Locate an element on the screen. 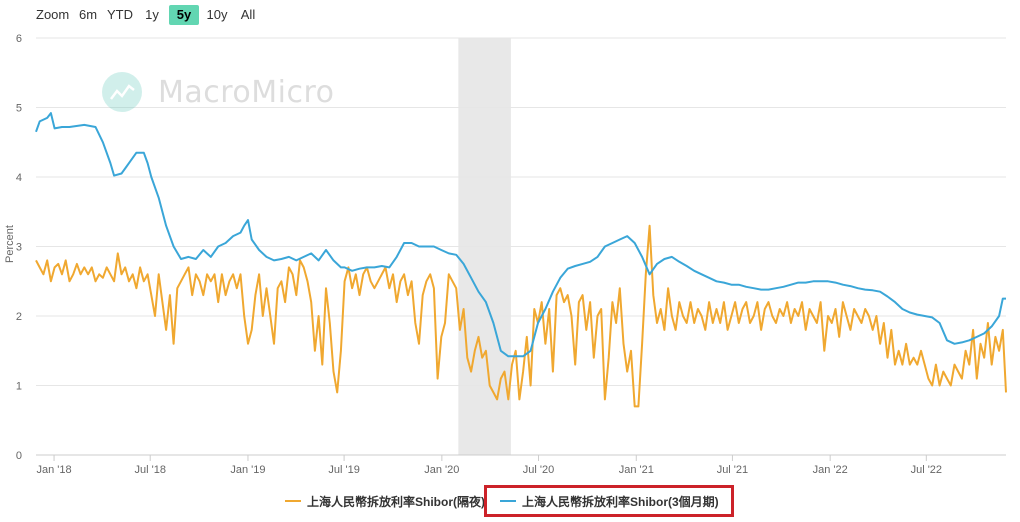  y-tick-label-1: 1 is located at coordinates (19, 387).